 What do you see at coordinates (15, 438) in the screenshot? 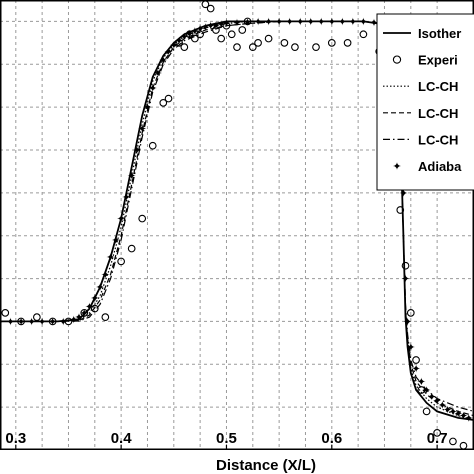
I see `x-tick-label: 0.3` at bounding box center [15, 438].